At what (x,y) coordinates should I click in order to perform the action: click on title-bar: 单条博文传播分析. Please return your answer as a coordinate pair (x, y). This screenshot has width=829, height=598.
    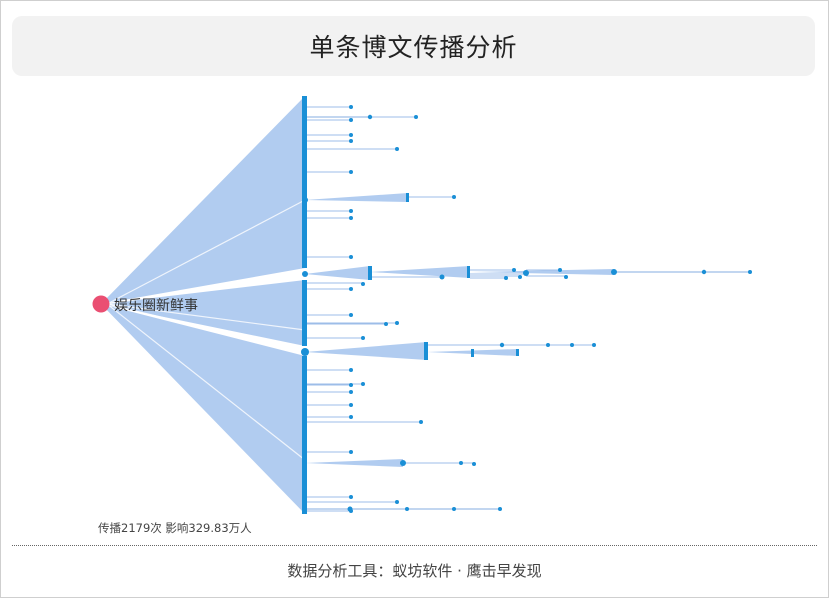
    Looking at the image, I should click on (413, 46).